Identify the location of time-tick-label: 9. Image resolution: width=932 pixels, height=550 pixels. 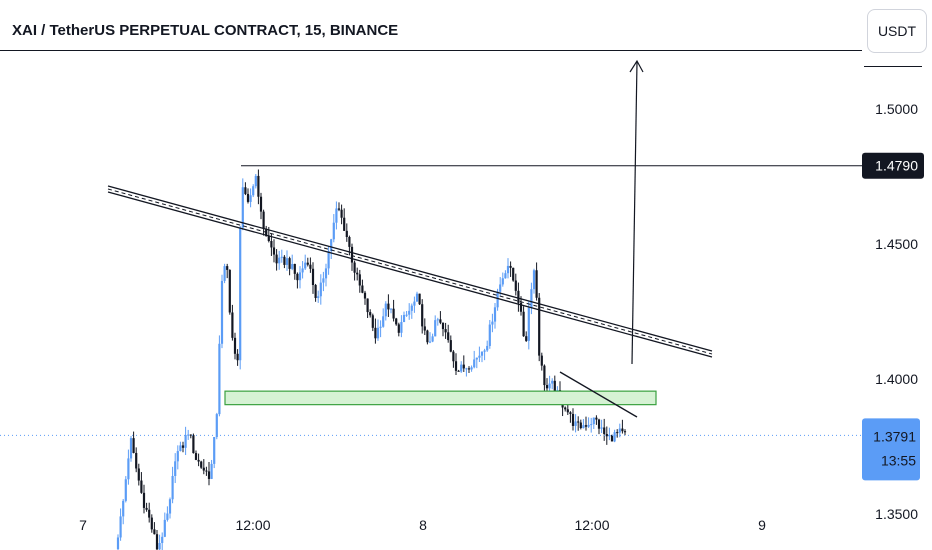
(762, 525).